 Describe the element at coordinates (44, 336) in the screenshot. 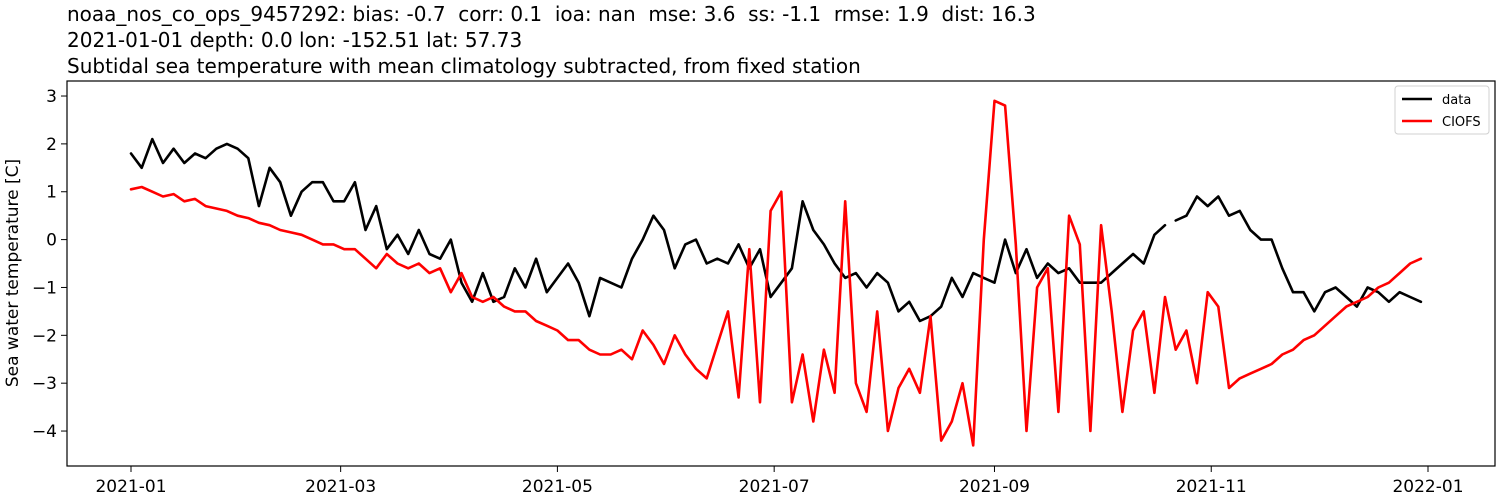

I see `y-tick-label: −2` at that location.